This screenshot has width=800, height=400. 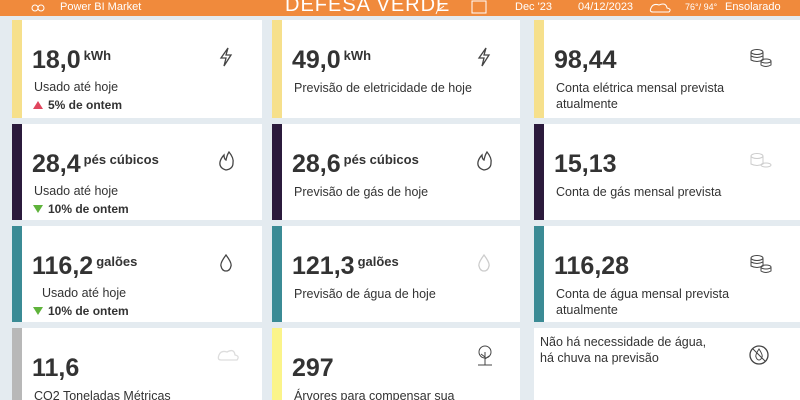 I want to click on kpi-value: 15,13, so click(x=585, y=164).